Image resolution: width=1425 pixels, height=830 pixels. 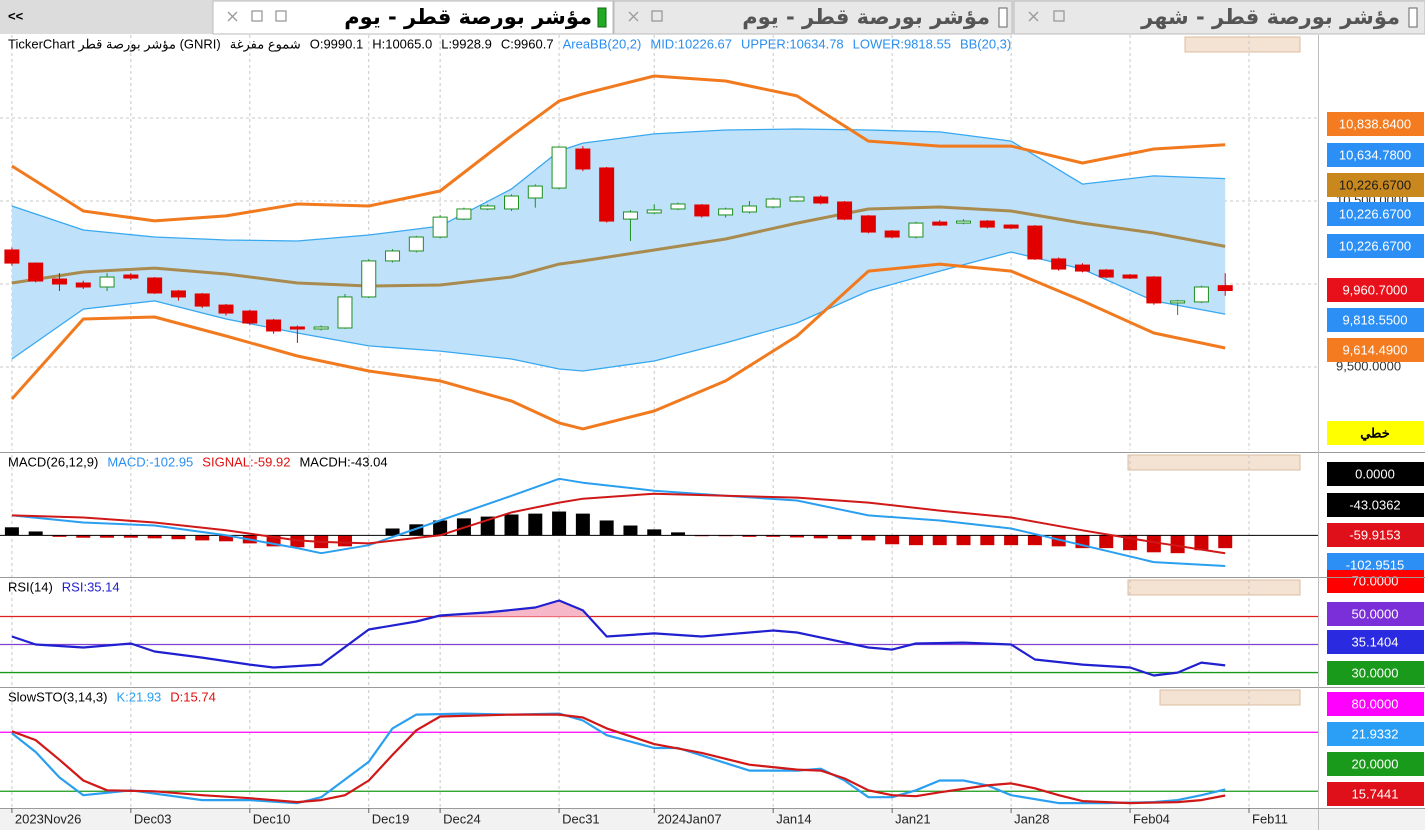 What do you see at coordinates (1375, 749) in the screenshot?
I see `price-tags: 80.0000 21.9332 20.0000 15.7441` at bounding box center [1375, 749].